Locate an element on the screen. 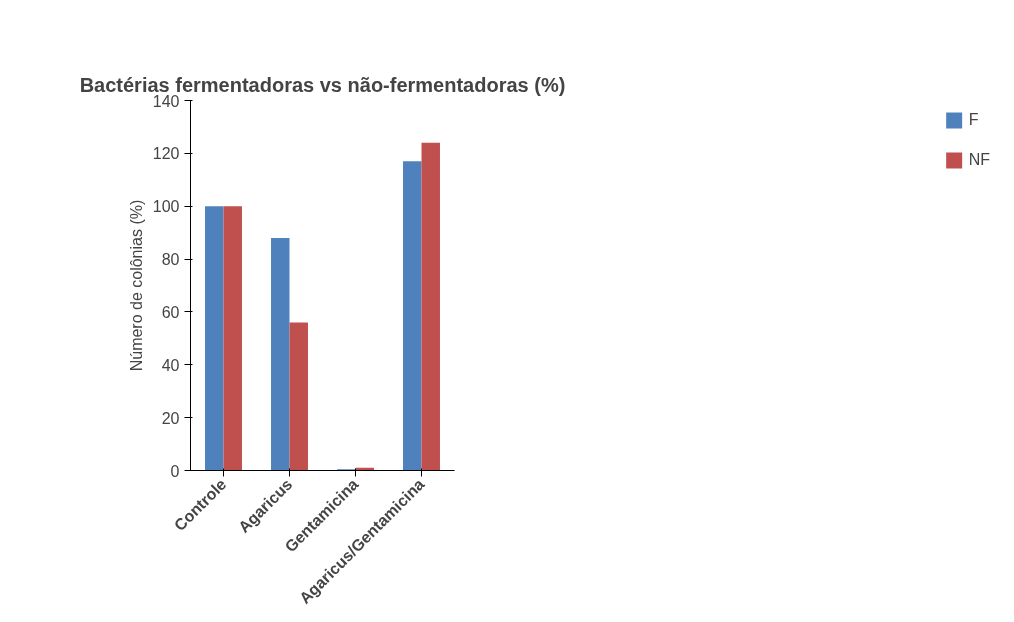 The height and width of the screenshot is (622, 1014). y-tick-label: 20 is located at coordinates (170, 418).